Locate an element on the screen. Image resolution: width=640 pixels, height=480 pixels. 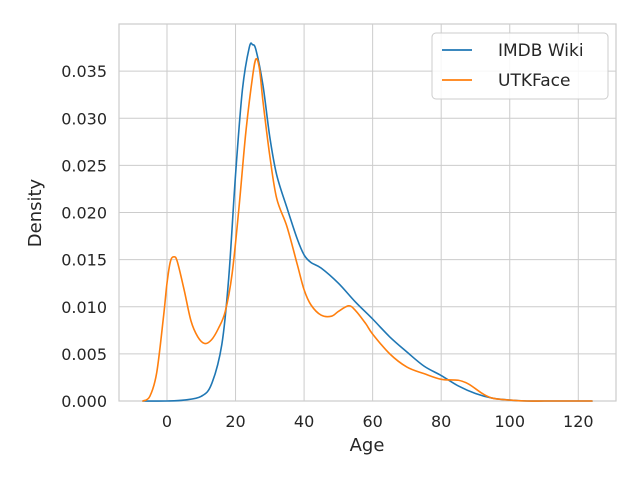
legend-box is located at coordinates (520, 66).